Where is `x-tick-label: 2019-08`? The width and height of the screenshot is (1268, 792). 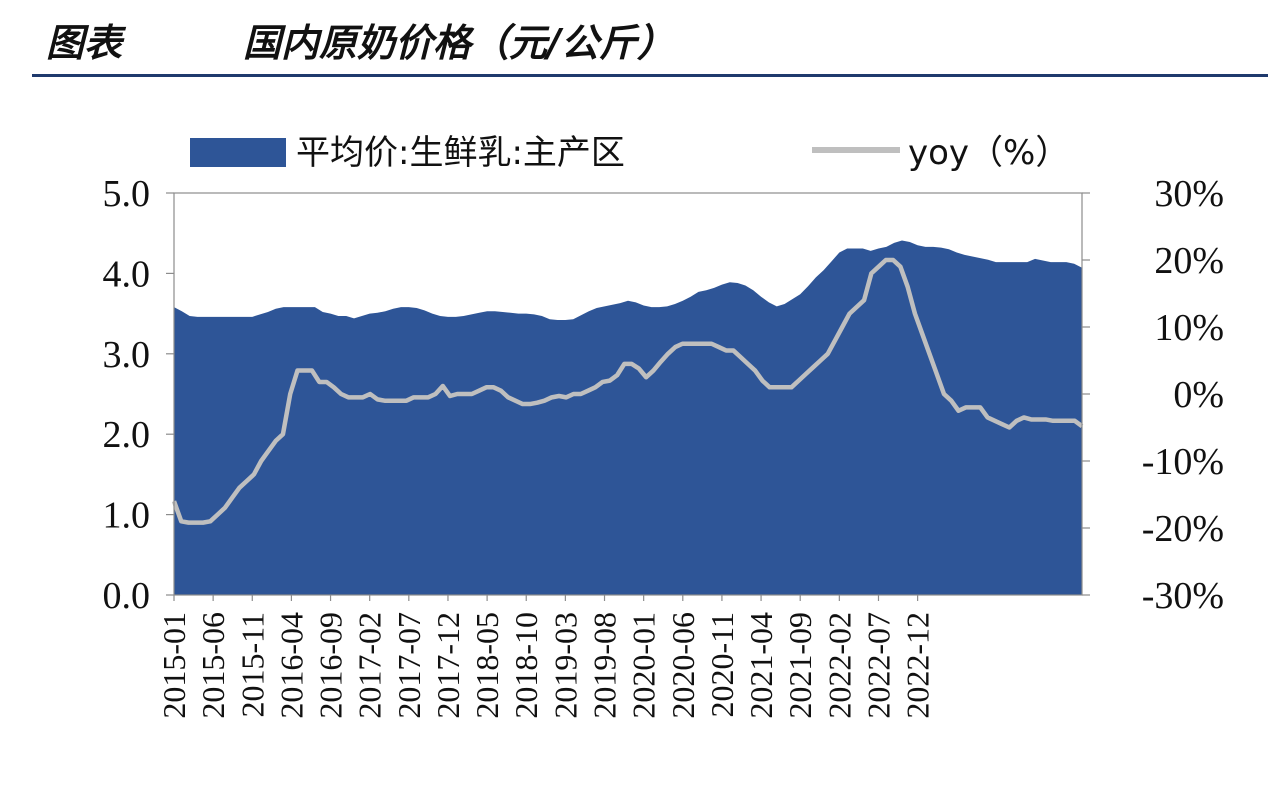 x-tick-label: 2019-08 is located at coordinates (605, 665).